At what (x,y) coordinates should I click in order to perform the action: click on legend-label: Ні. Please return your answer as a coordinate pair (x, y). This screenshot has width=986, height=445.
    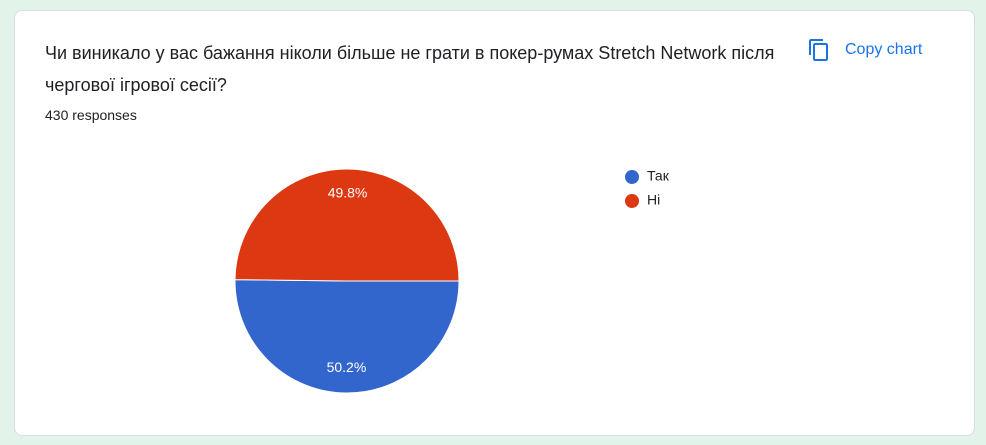
    Looking at the image, I should click on (653, 200).